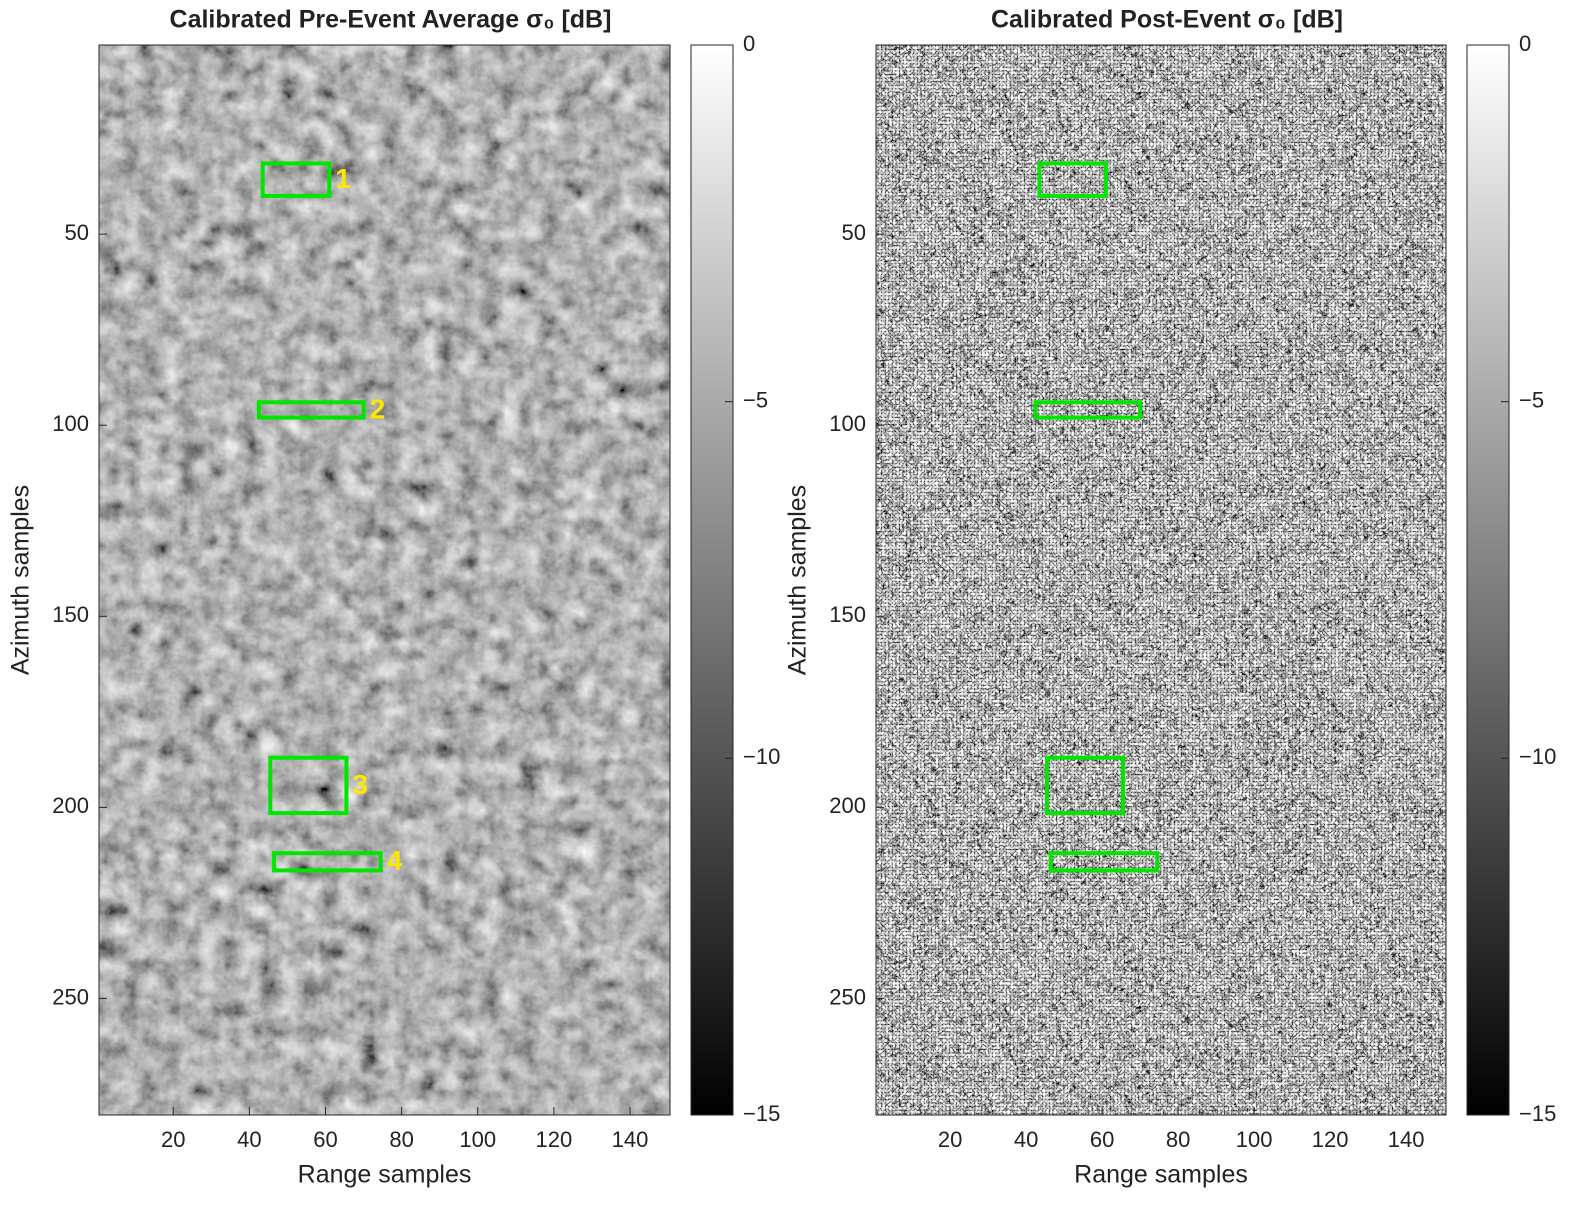 The image size is (1586, 1212). I want to click on region-label: 3, so click(360, 784).